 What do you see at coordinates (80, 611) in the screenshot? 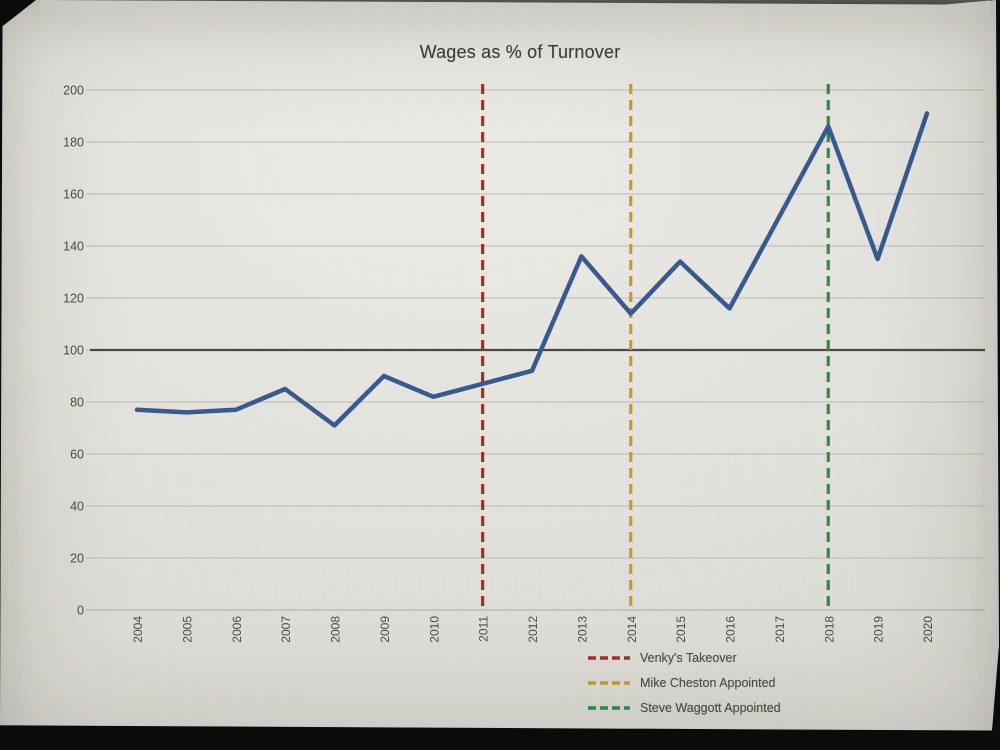
I see `y-axis-tick-label: 0` at bounding box center [80, 611].